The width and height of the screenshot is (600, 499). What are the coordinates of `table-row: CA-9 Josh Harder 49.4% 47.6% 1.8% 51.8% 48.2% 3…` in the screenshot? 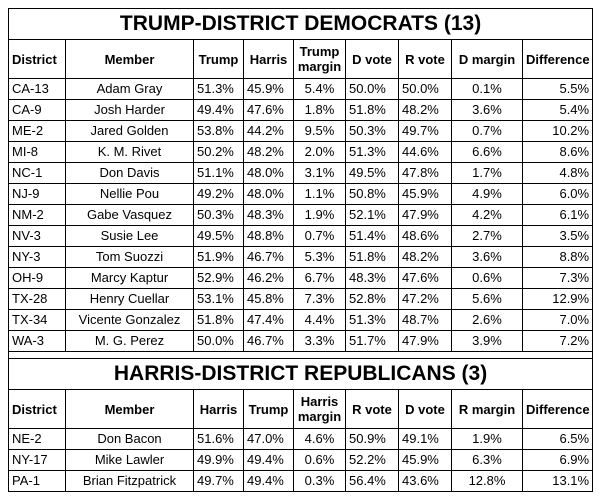 It's located at (301, 110).